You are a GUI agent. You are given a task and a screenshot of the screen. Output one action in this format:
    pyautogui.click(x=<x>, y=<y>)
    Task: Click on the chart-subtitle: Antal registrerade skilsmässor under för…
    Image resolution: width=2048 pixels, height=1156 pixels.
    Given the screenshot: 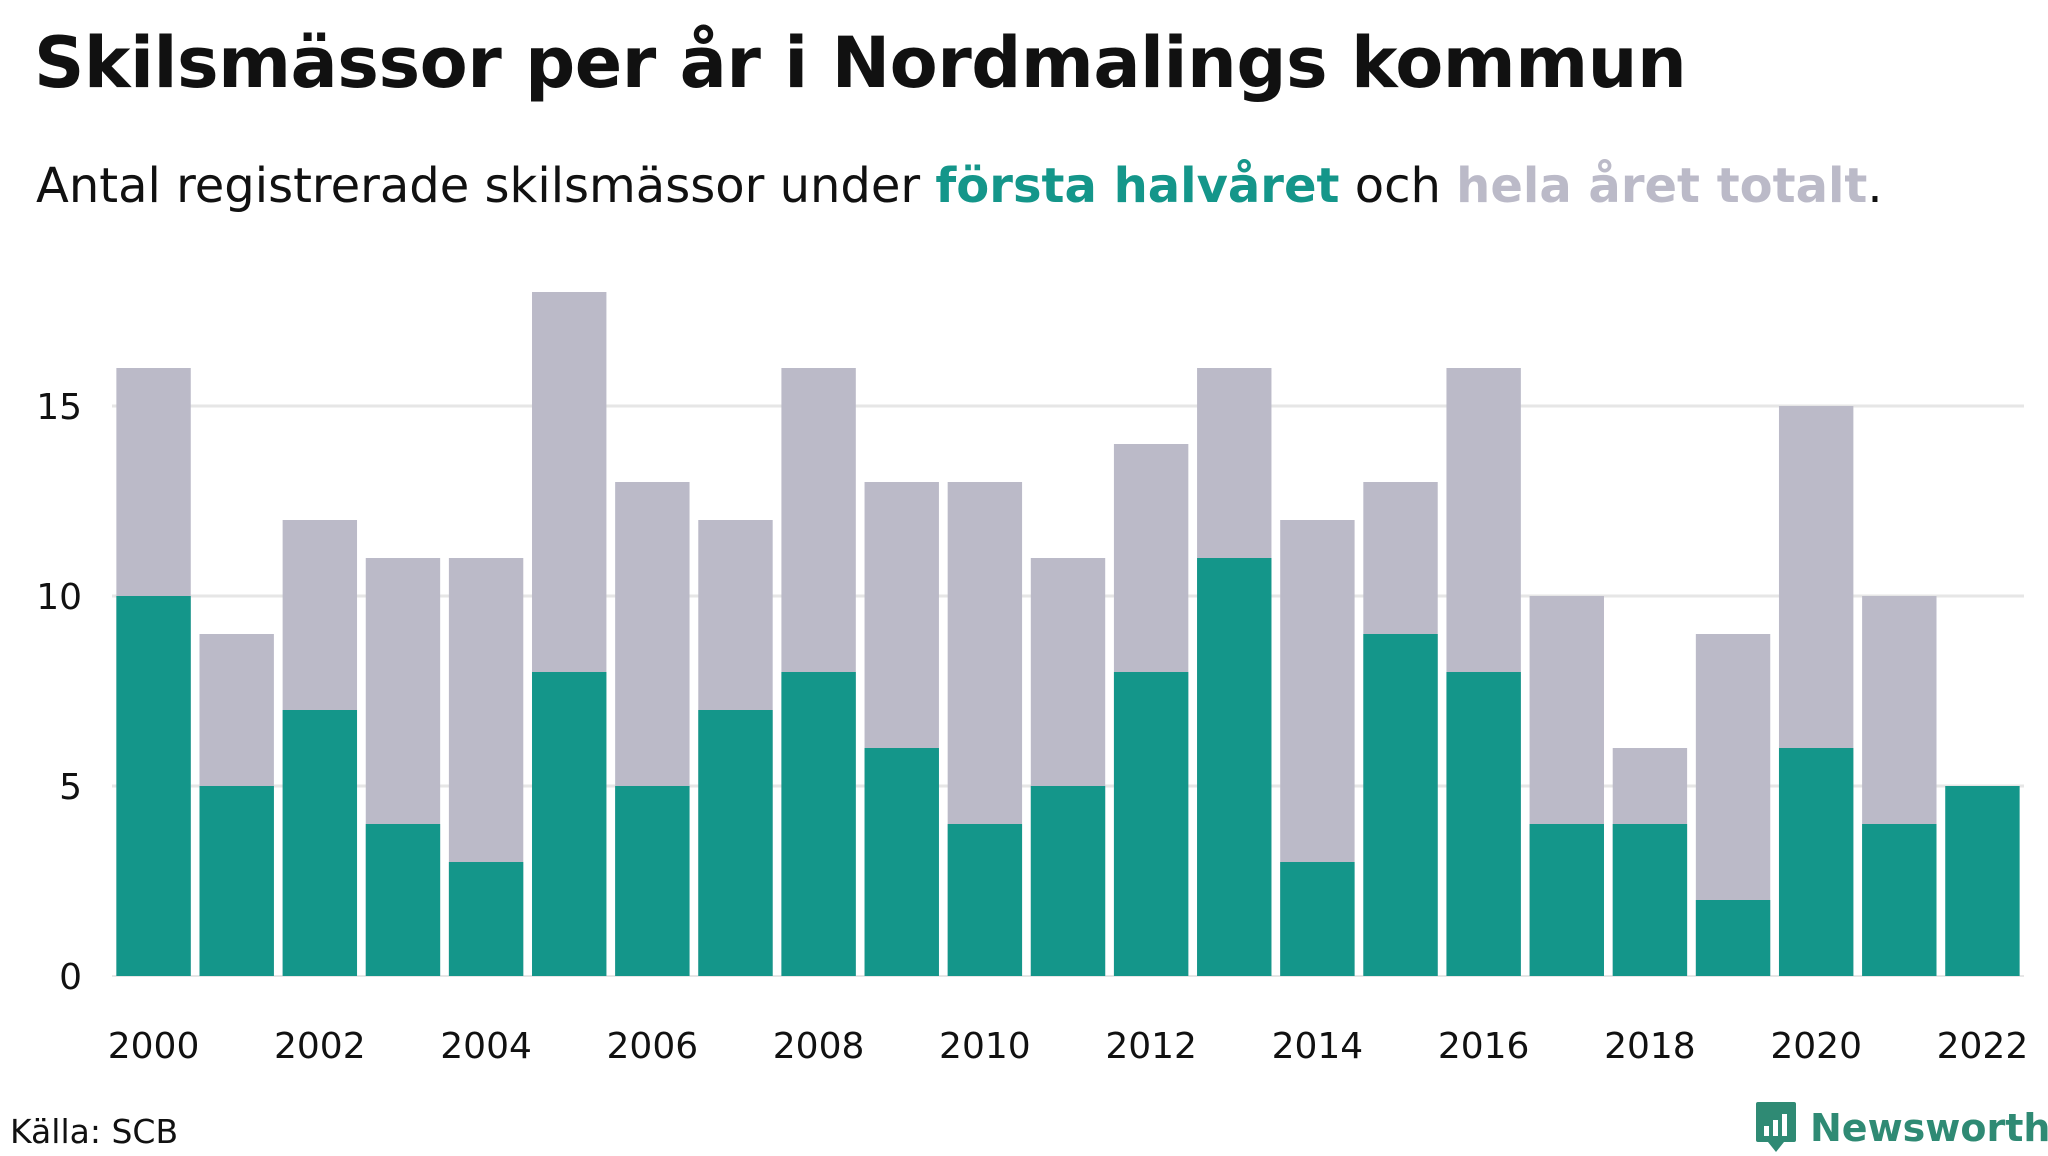 What is the action you would take?
    pyautogui.click(x=959, y=186)
    